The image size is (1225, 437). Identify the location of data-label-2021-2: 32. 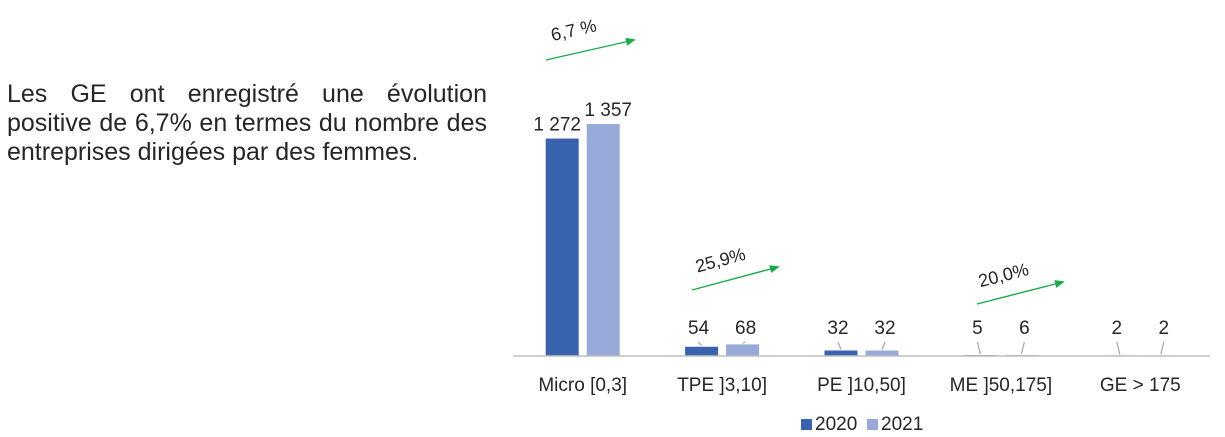
(884, 328).